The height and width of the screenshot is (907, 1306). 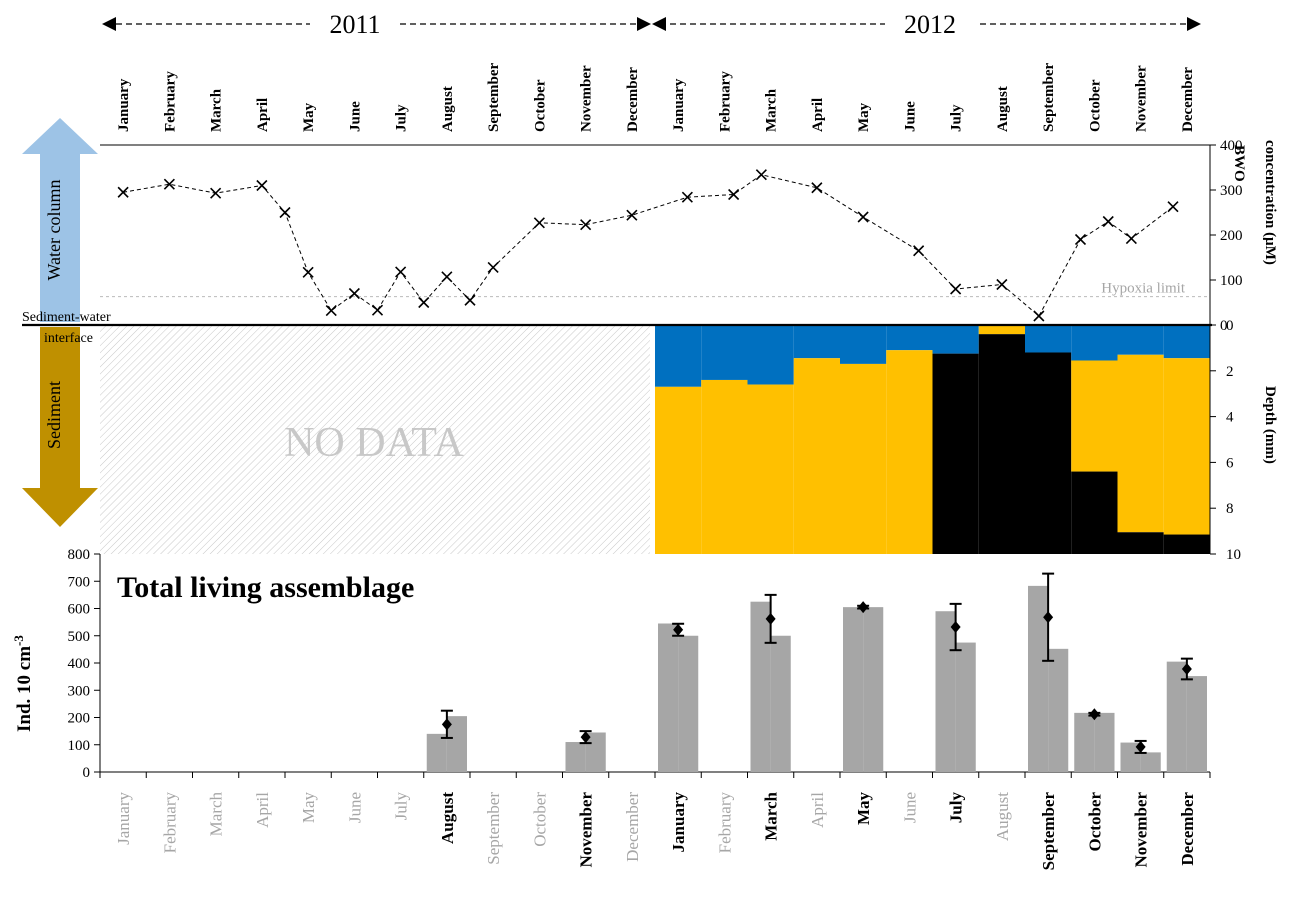 I want to click on no-data-label: NO DATA, so click(x=374, y=443).